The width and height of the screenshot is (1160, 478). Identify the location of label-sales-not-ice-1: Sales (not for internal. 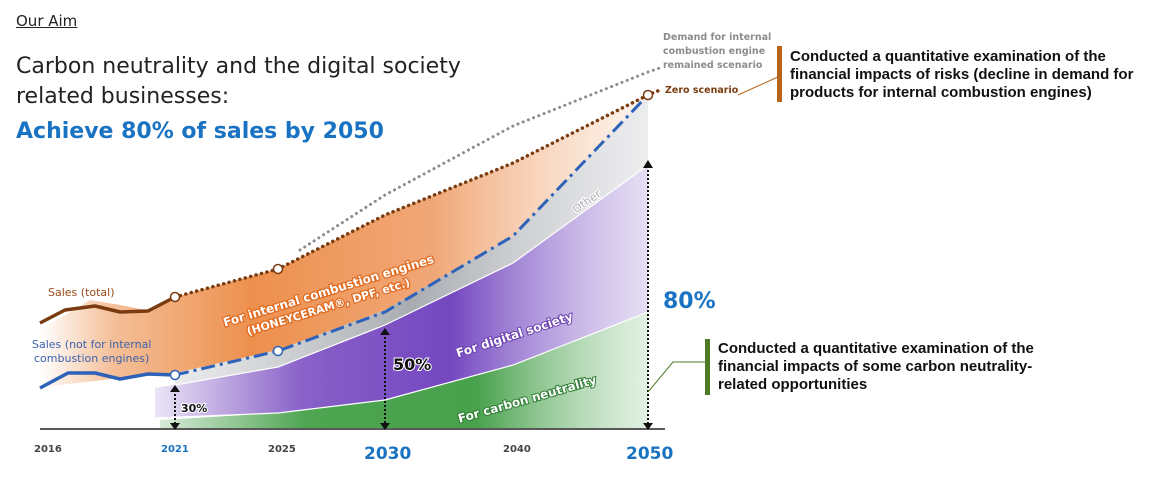
(91, 344).